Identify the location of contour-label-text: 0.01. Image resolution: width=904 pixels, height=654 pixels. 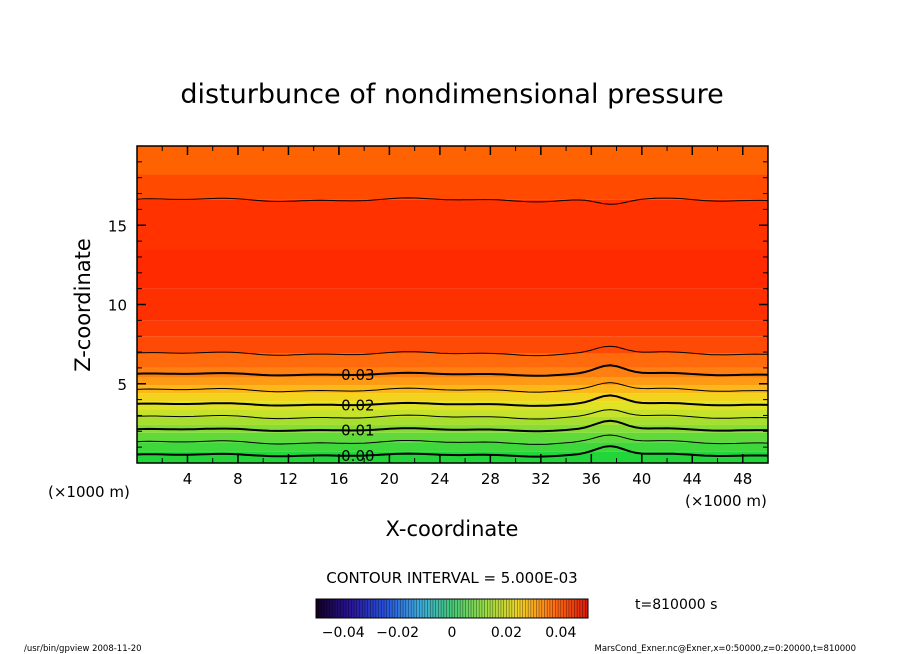
(357, 431).